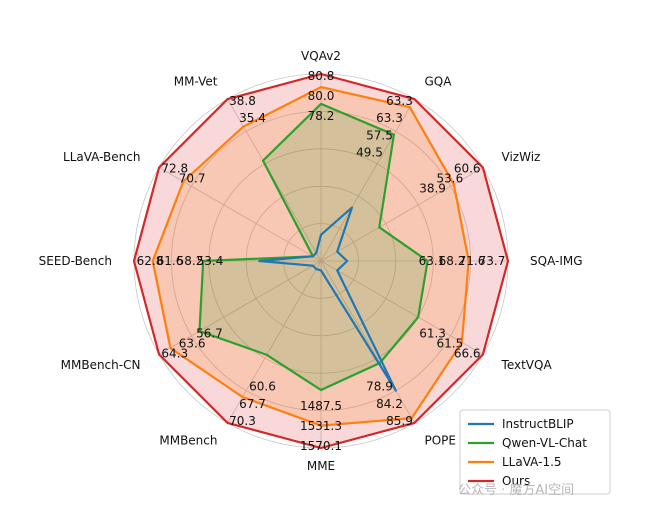  What do you see at coordinates (544, 443) in the screenshot?
I see `legend-item-qwen-vl-chat: Qwen-VL-Chat` at bounding box center [544, 443].